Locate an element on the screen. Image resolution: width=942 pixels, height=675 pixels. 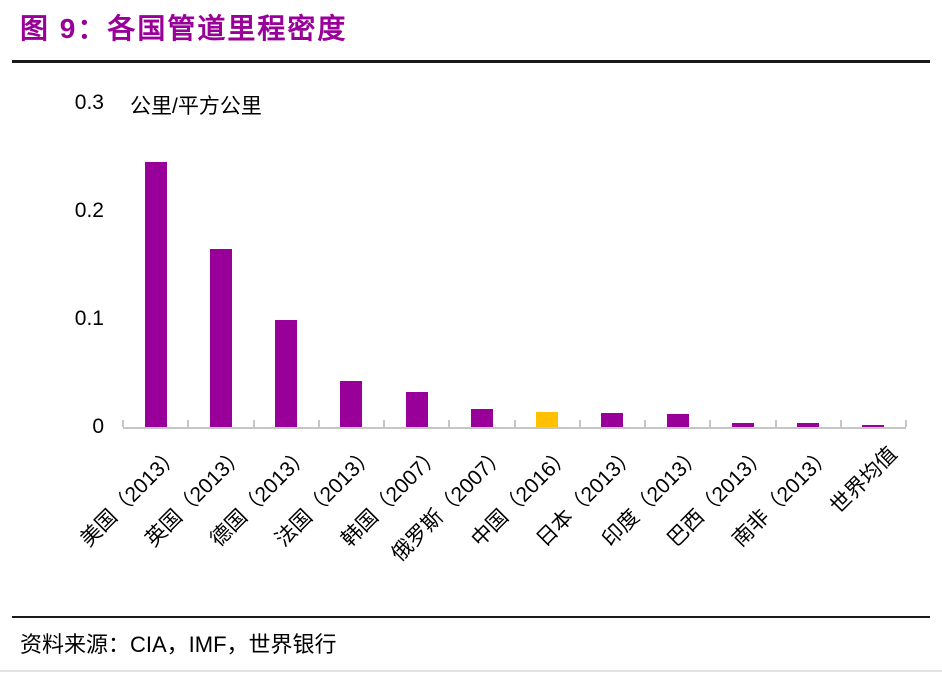
page-bottom-edge is located at coordinates (471, 671).